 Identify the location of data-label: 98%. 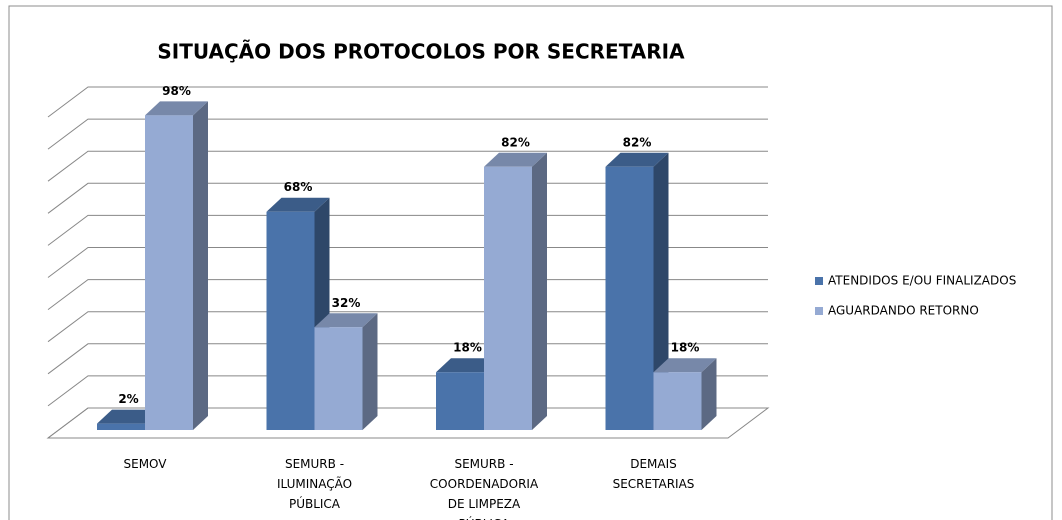
(176, 91).